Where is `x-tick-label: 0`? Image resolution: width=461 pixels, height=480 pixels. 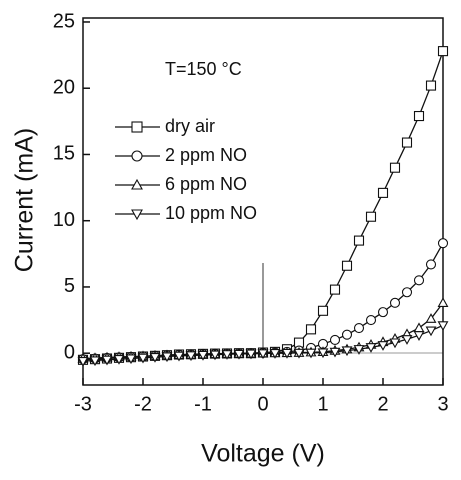 x-tick-label: 0 is located at coordinates (262, 404).